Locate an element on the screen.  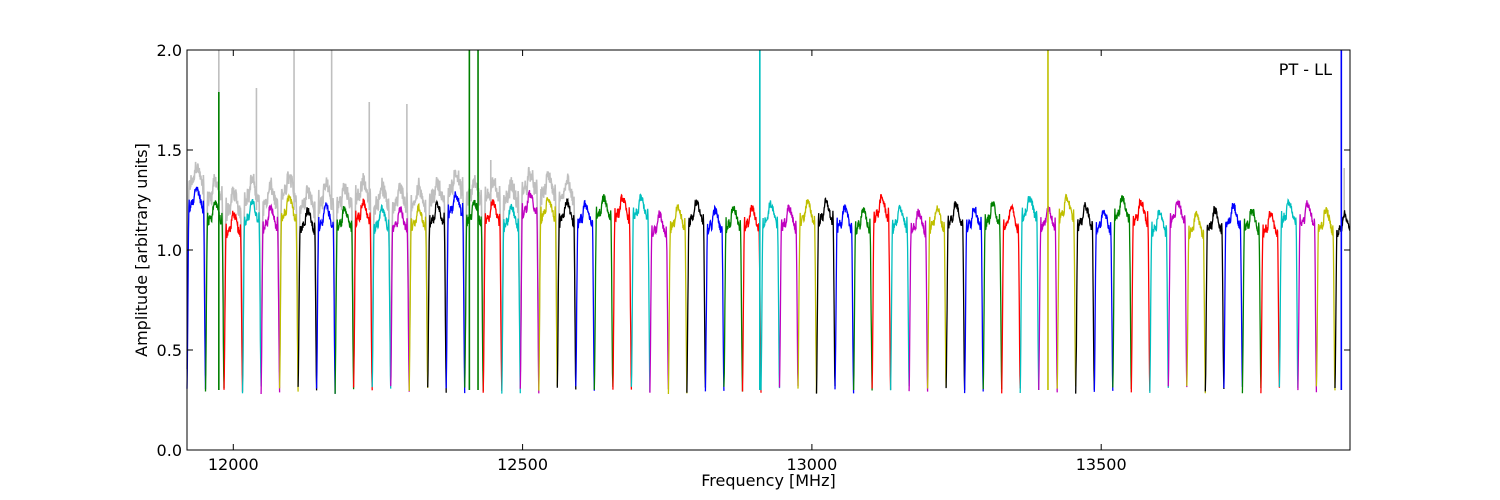
y-tick-label-0: 0.0 is located at coordinates (169, 450).